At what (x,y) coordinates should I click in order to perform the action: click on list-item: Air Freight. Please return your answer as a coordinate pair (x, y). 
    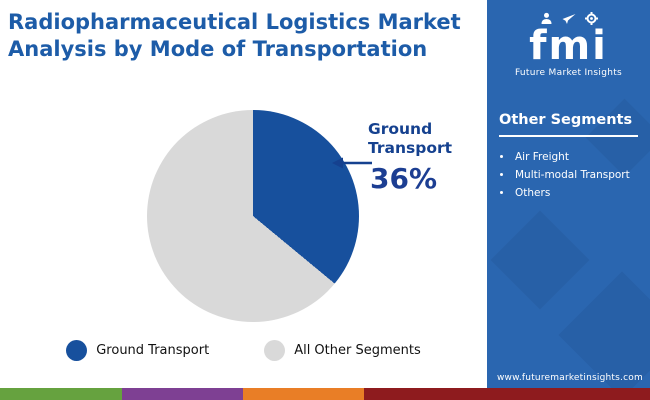
    Looking at the image, I should click on (575, 158).